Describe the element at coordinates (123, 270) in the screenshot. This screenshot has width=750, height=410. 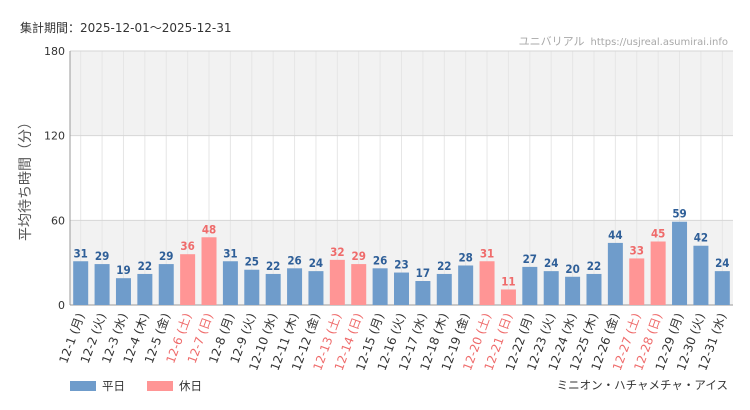
I see `bar-value-label: 19` at that location.